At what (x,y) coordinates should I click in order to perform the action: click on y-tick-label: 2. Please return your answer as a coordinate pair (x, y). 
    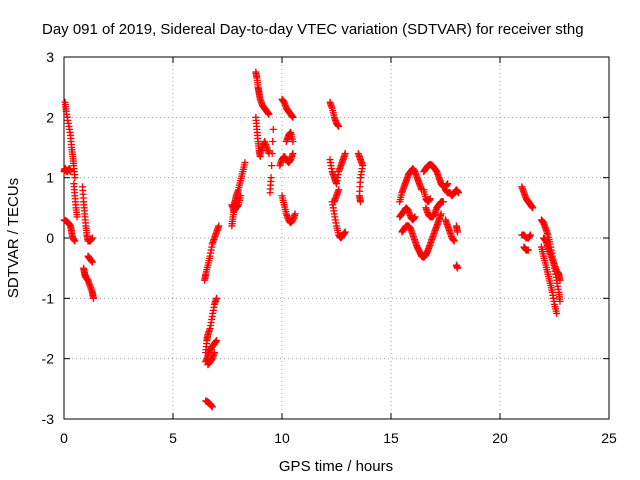
    Looking at the image, I should click on (50, 117).